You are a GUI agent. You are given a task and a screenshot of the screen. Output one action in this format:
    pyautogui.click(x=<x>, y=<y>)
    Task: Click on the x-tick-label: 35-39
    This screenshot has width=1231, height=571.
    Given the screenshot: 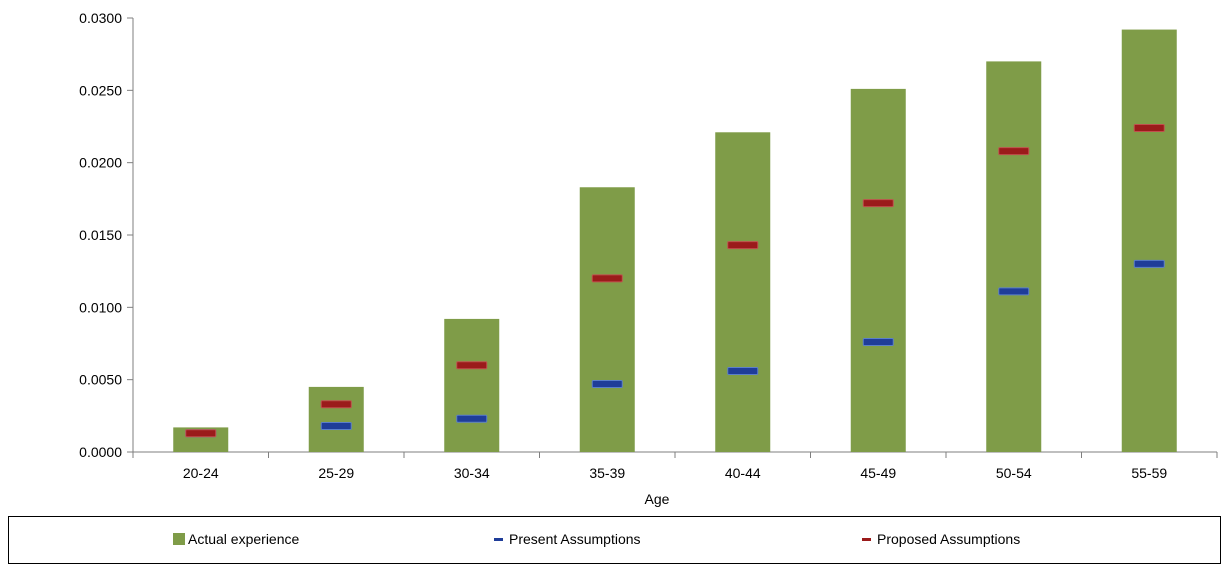 What is the action you would take?
    pyautogui.click(x=607, y=473)
    